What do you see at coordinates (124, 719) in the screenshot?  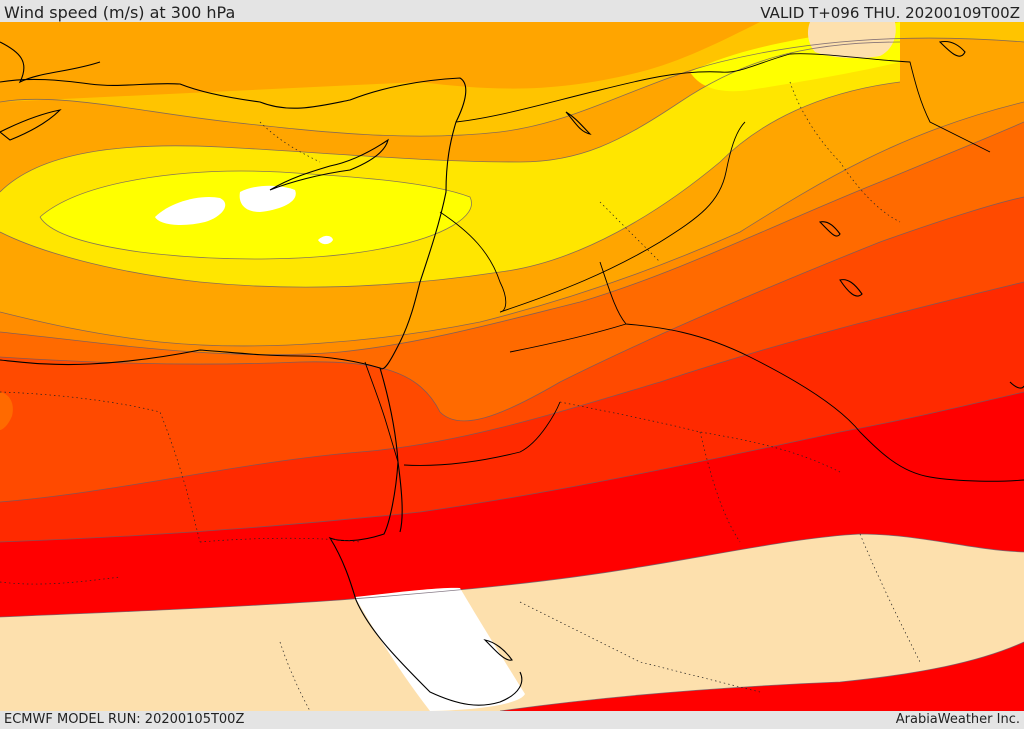 I see `model-run: ECMWF MODEL RUN: 20200105T00Z` at bounding box center [124, 719].